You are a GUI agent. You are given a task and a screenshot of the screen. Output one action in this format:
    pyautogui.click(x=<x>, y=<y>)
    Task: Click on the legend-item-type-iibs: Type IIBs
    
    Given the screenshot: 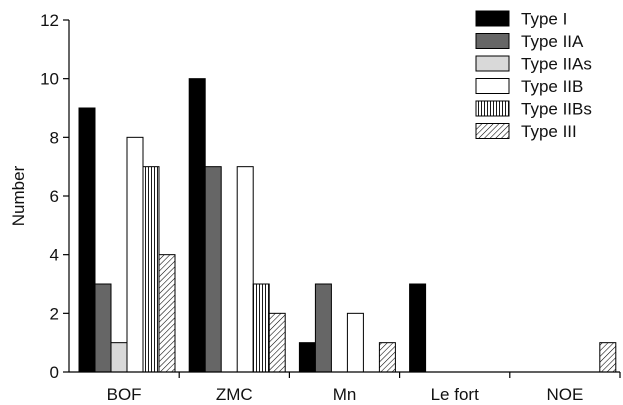 What is the action you would take?
    pyautogui.click(x=533, y=109)
    